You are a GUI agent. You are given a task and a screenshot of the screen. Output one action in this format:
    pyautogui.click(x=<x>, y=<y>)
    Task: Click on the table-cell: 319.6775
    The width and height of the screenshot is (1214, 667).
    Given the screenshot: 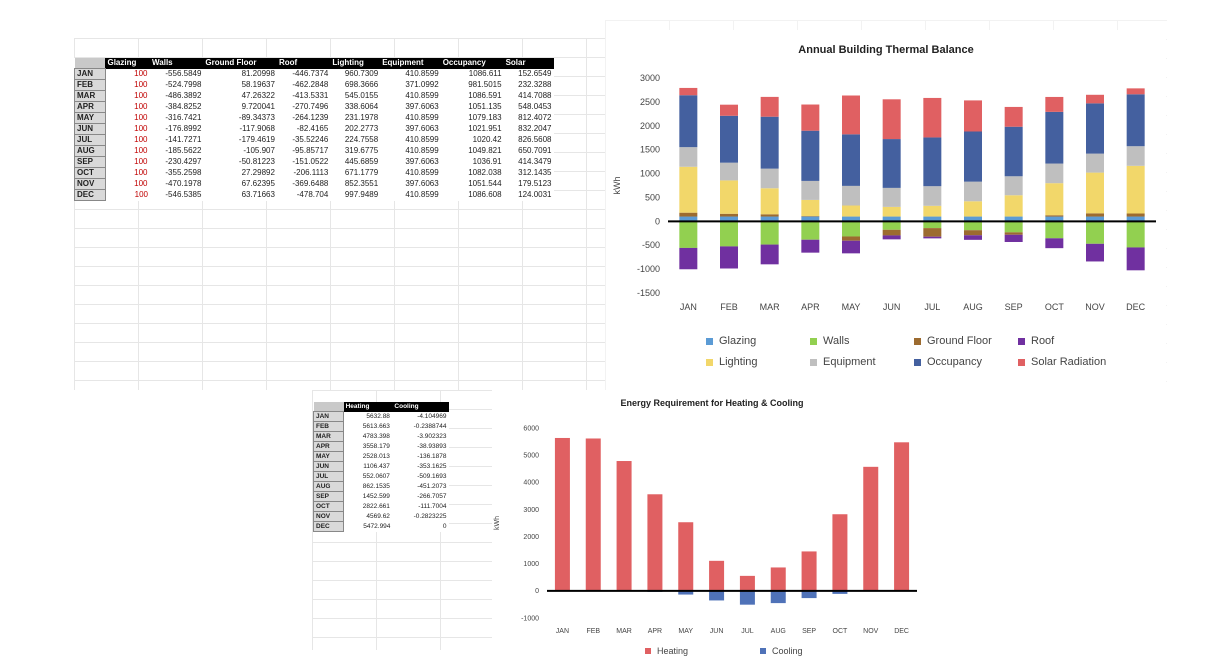 What is the action you would take?
    pyautogui.click(x=361, y=150)
    